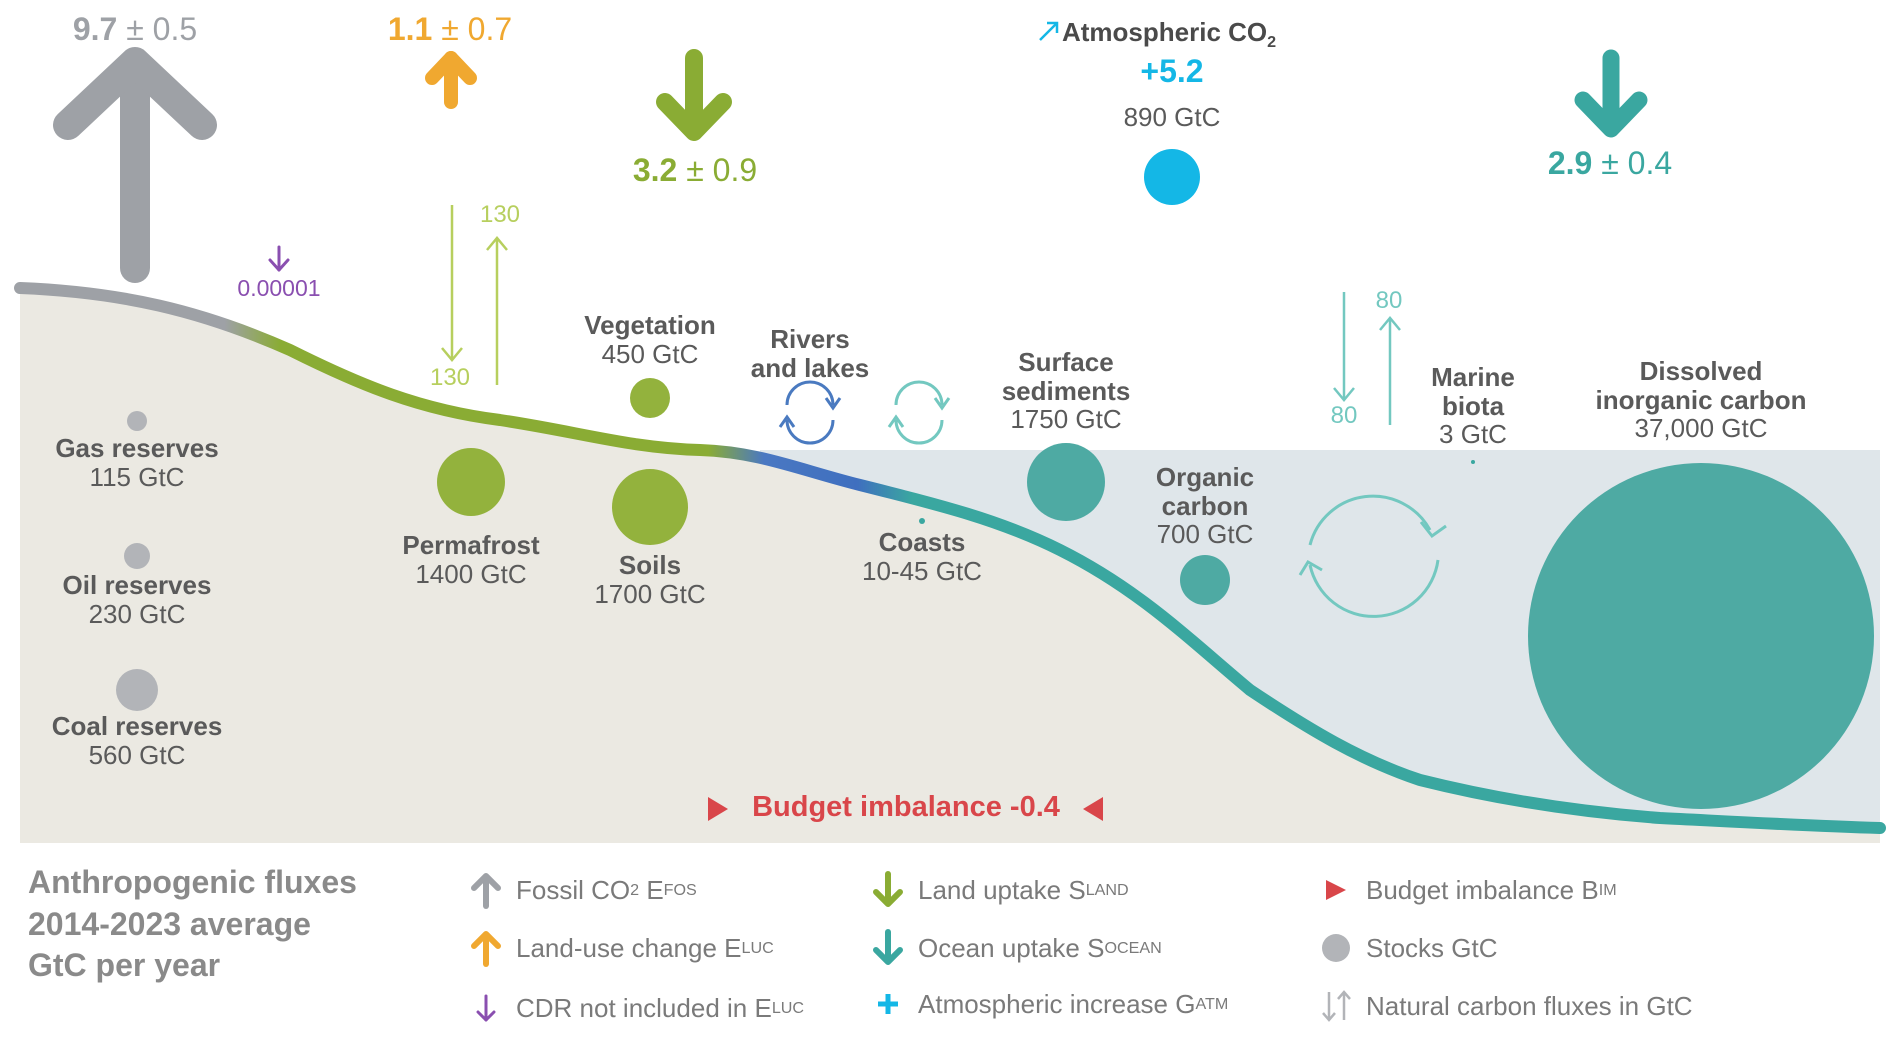  Describe the element at coordinates (95, 29) in the screenshot. I see `fossil-flux-value: 9.7` at that location.